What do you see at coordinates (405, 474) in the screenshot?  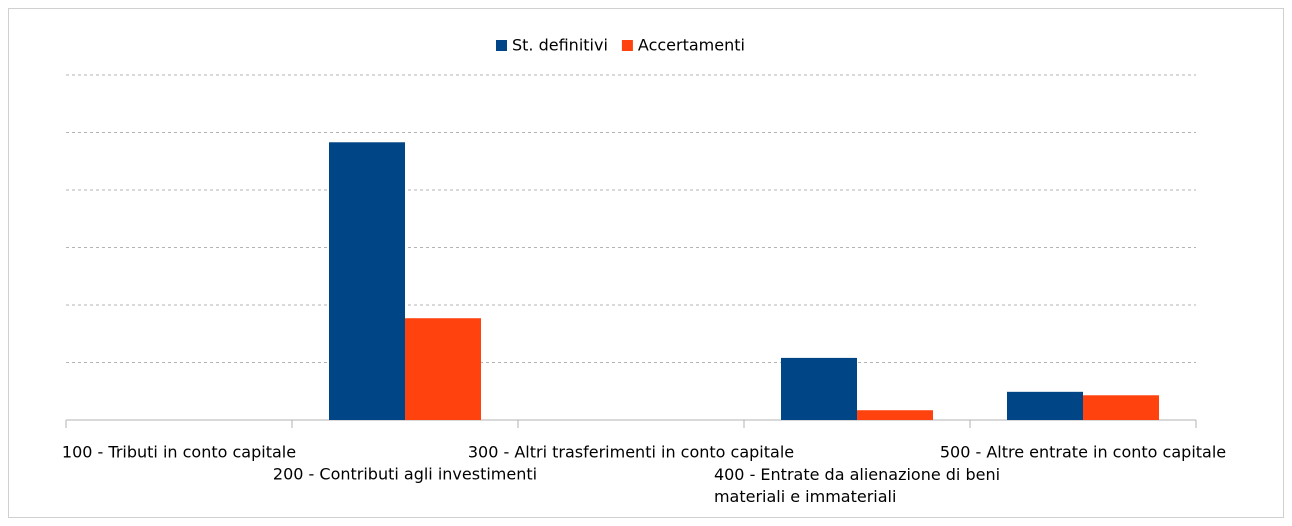 I see `x-tick-label: 200 - Contributi agli investimenti` at bounding box center [405, 474].